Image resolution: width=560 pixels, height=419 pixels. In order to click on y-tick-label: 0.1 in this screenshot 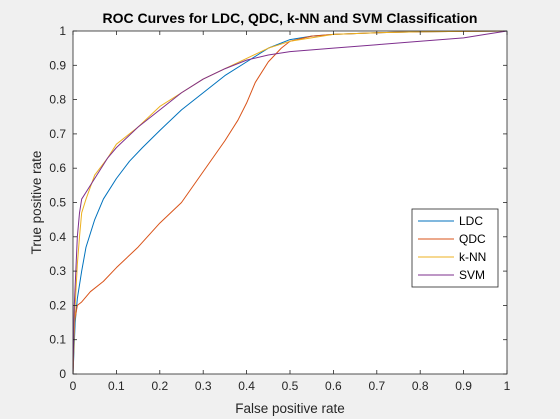, I will do `click(57, 340)`.